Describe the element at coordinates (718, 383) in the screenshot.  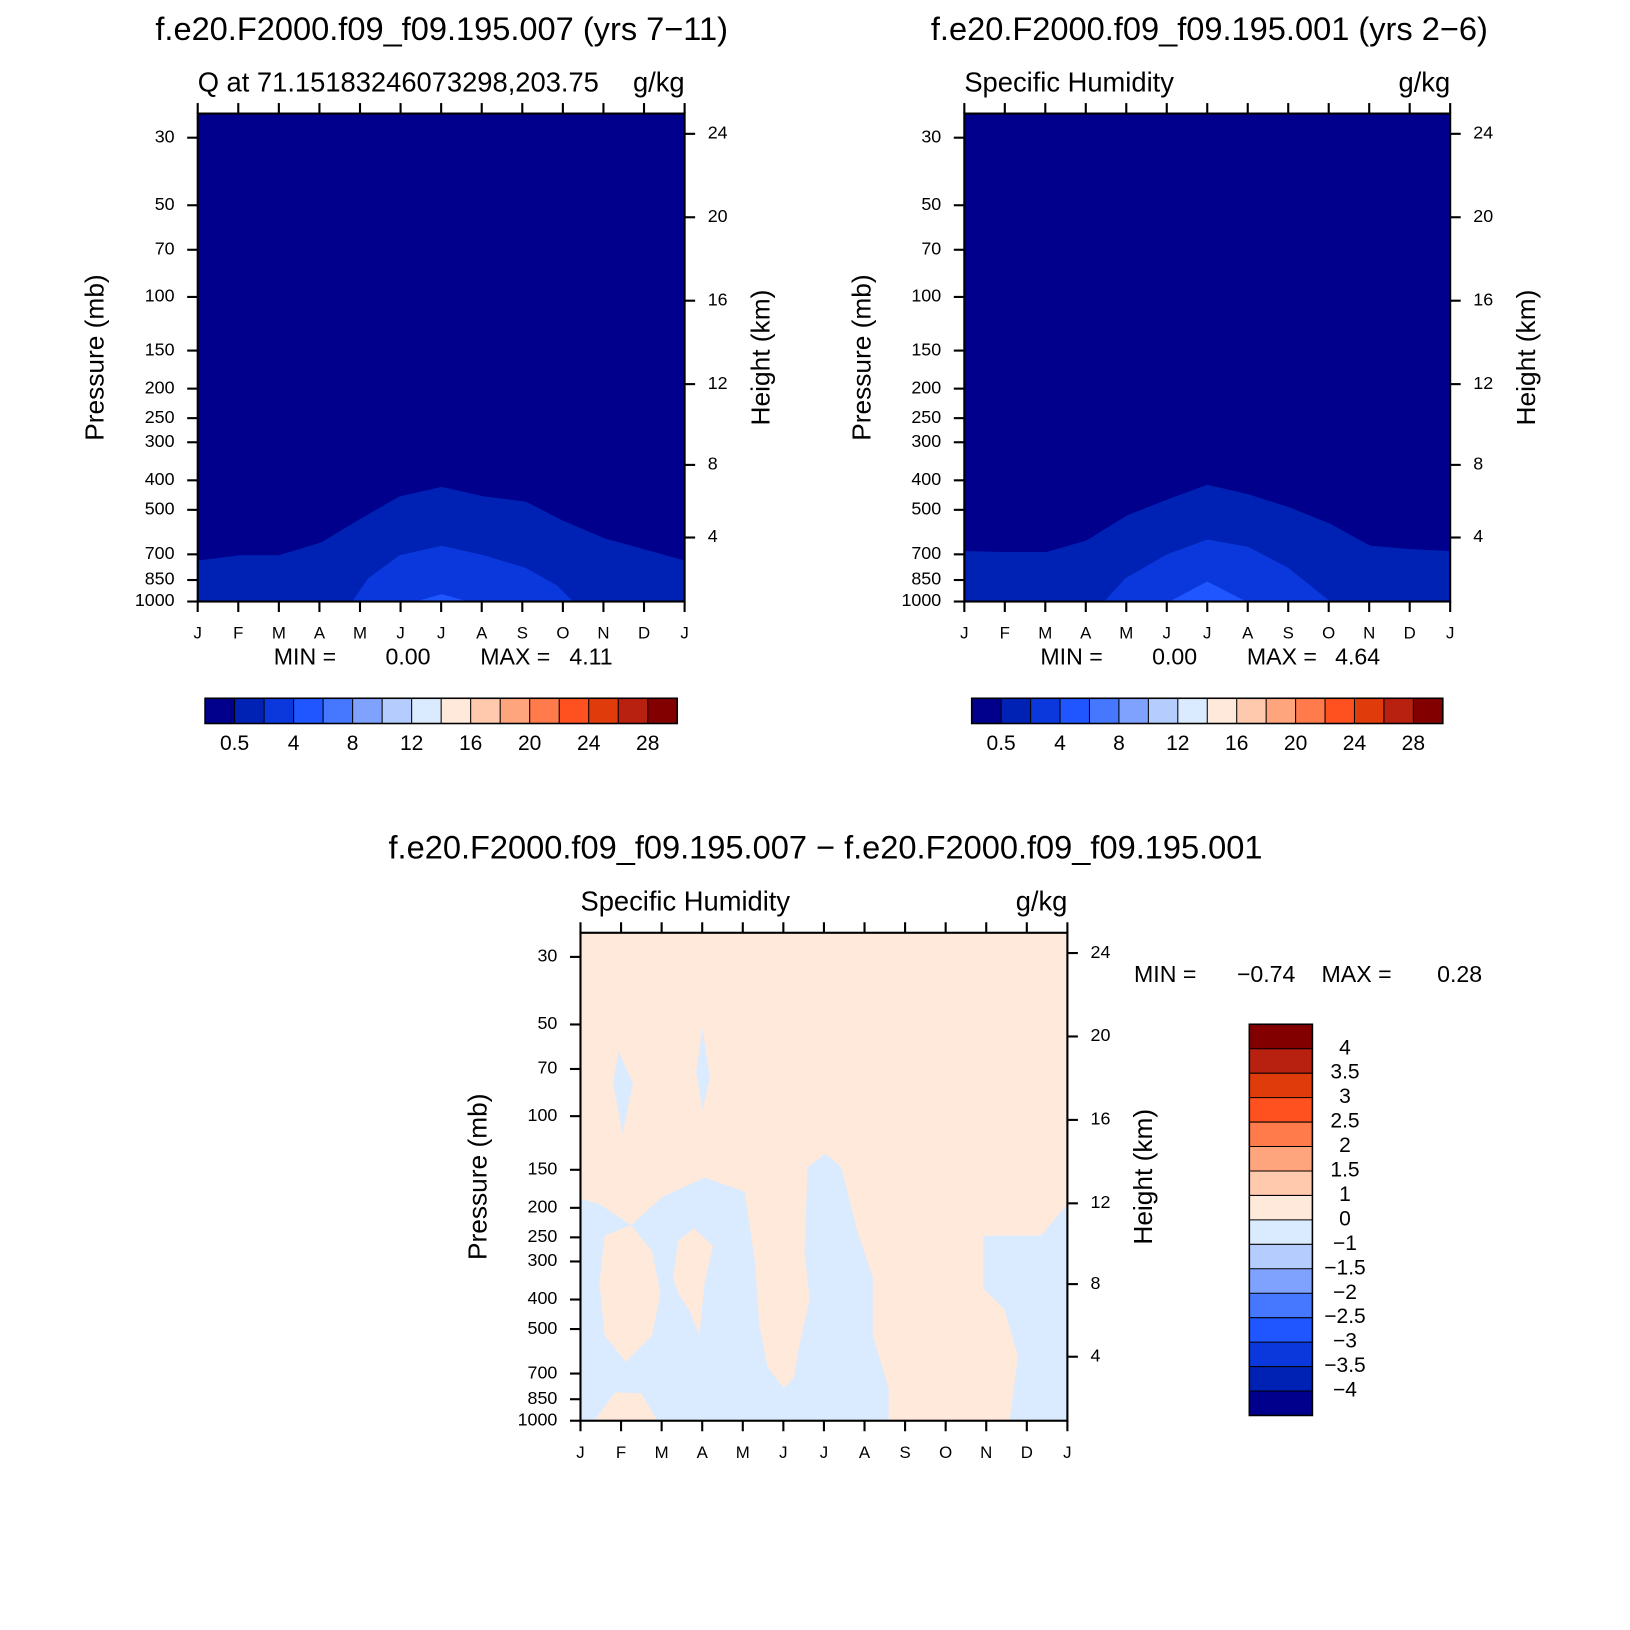
I see `y2-tick-label: 12` at that location.